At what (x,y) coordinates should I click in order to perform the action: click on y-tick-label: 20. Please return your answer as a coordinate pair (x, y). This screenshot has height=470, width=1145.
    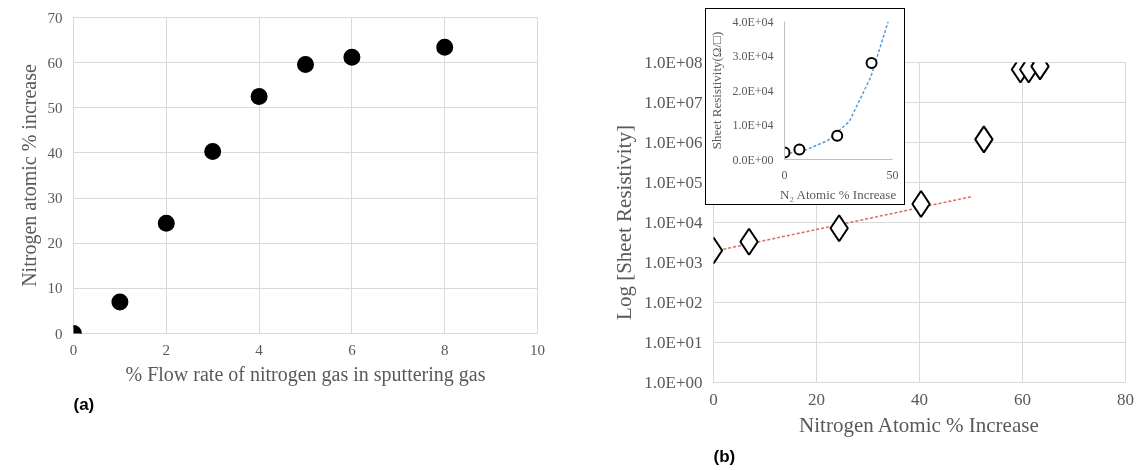
    Looking at the image, I should click on (55, 243).